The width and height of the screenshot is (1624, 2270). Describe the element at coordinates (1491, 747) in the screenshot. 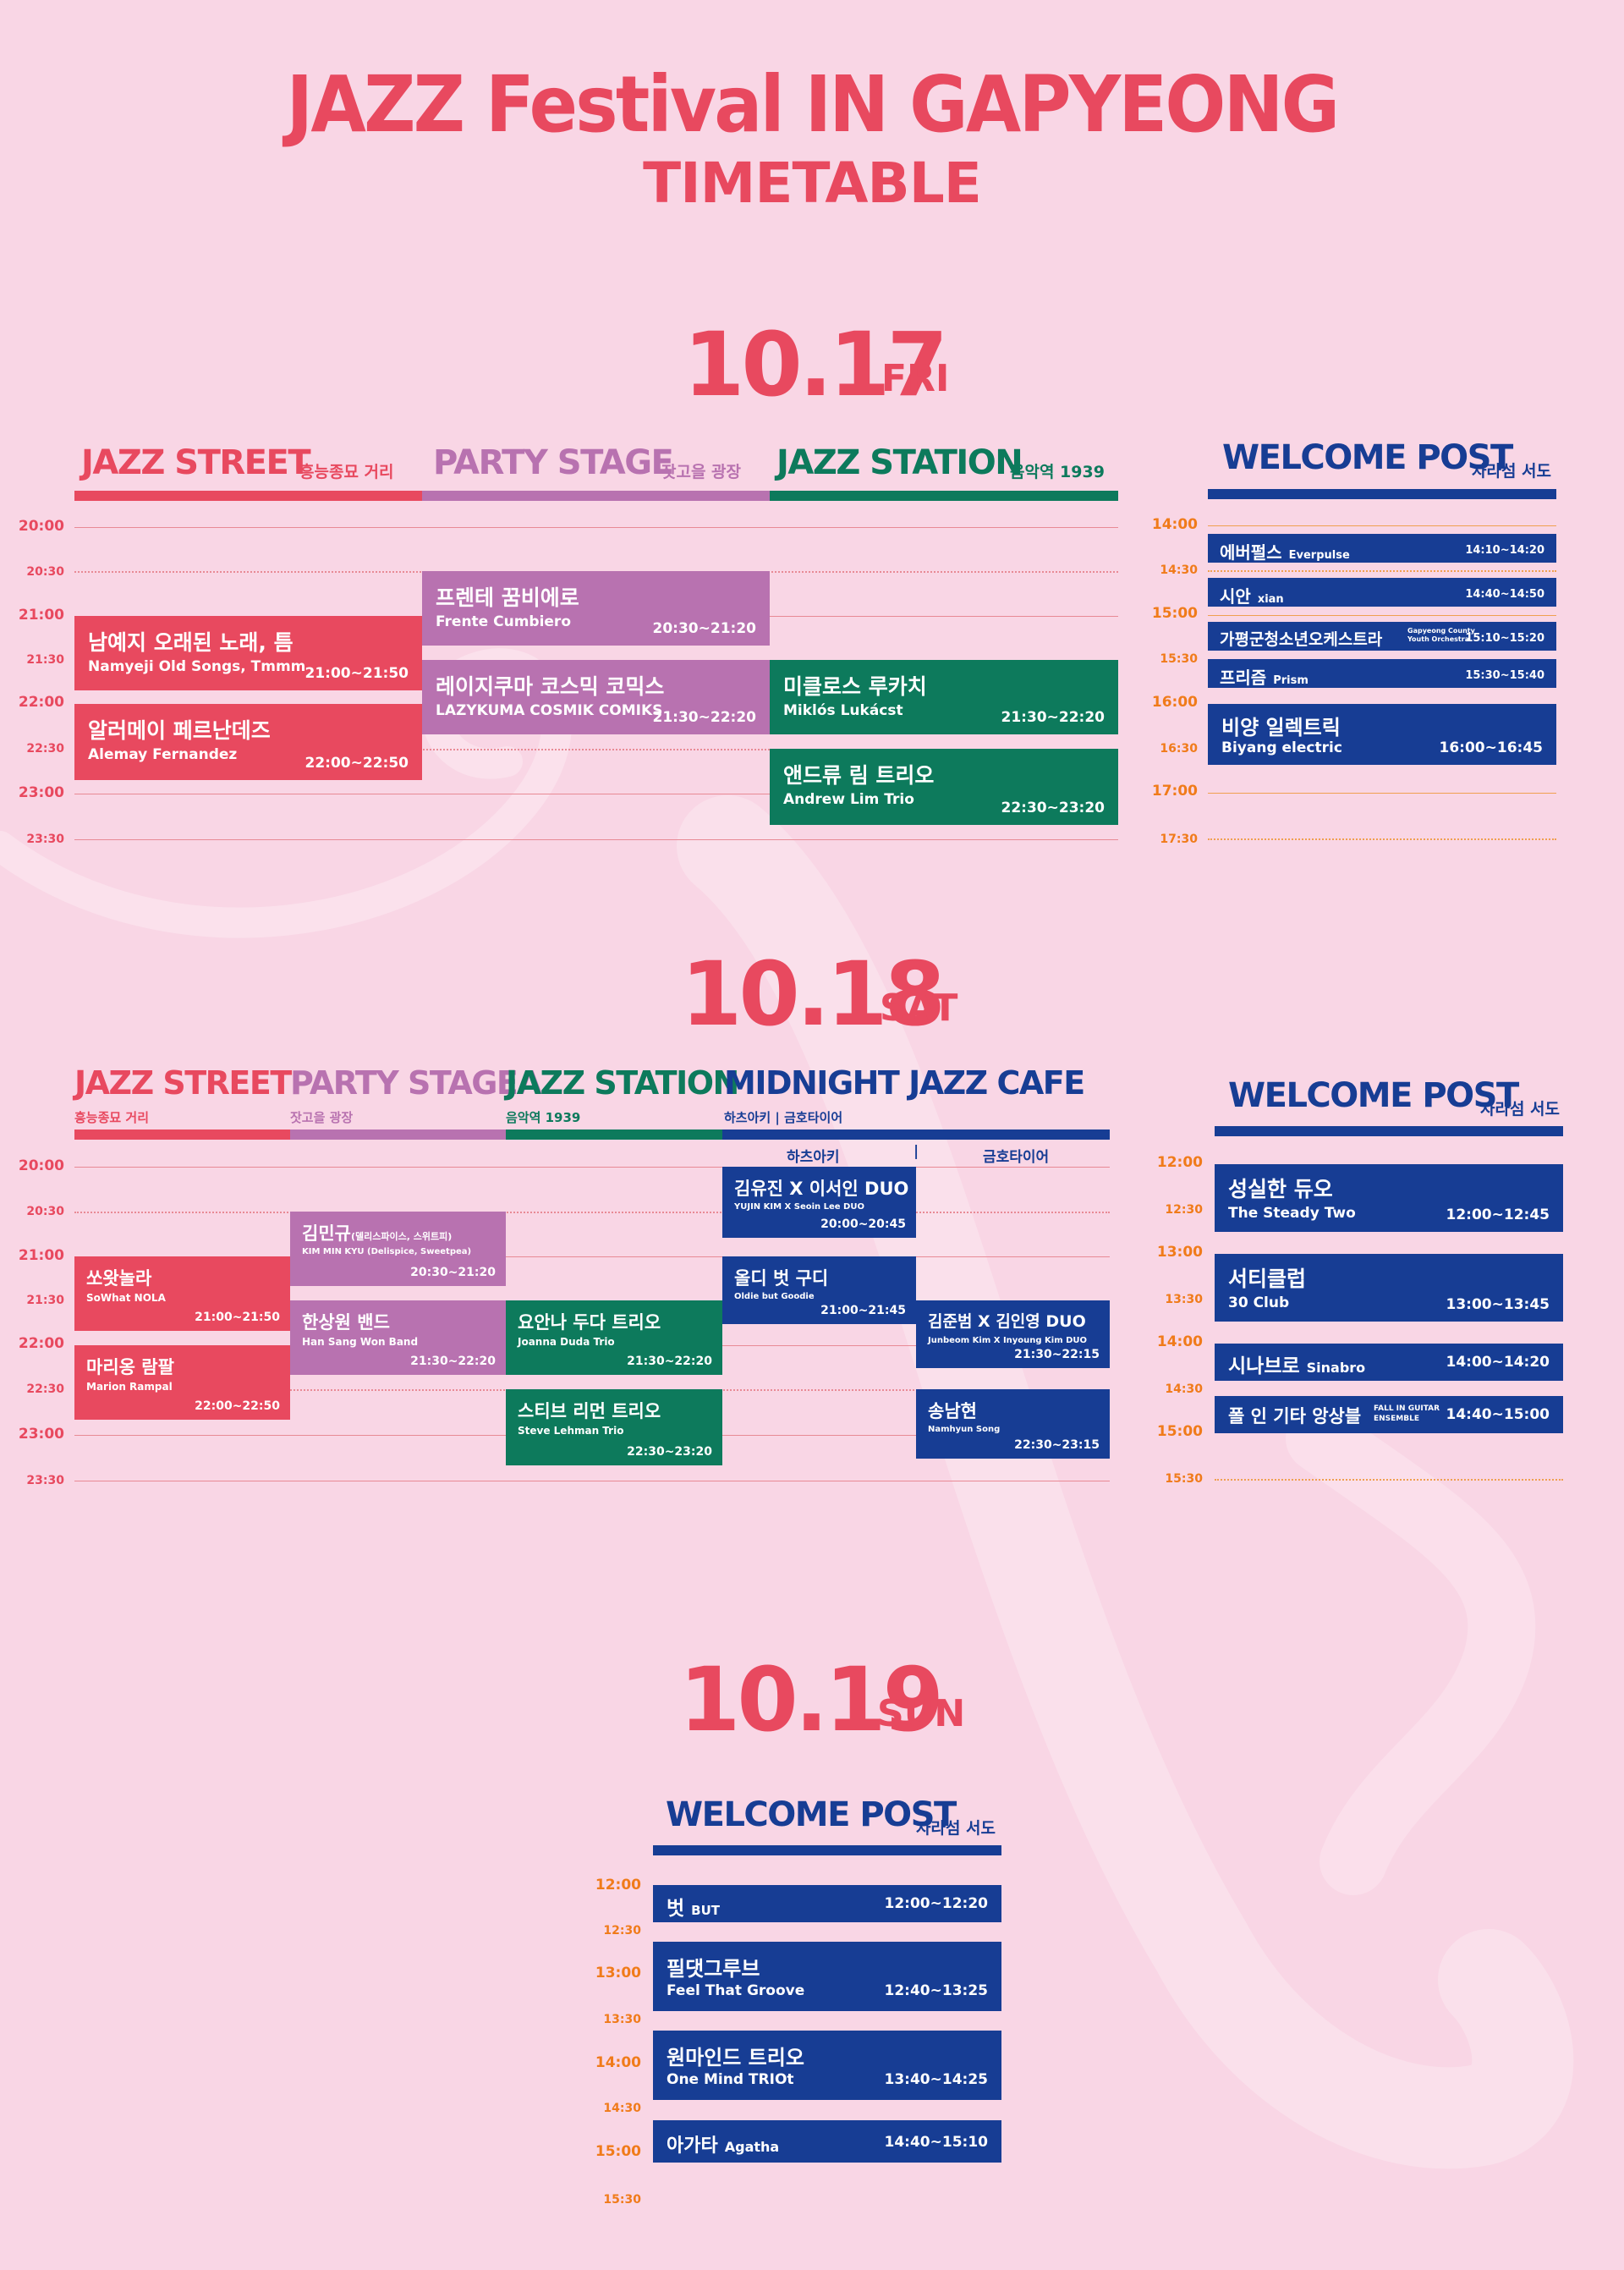

I see `event-time: 16:00~16:45` at that location.